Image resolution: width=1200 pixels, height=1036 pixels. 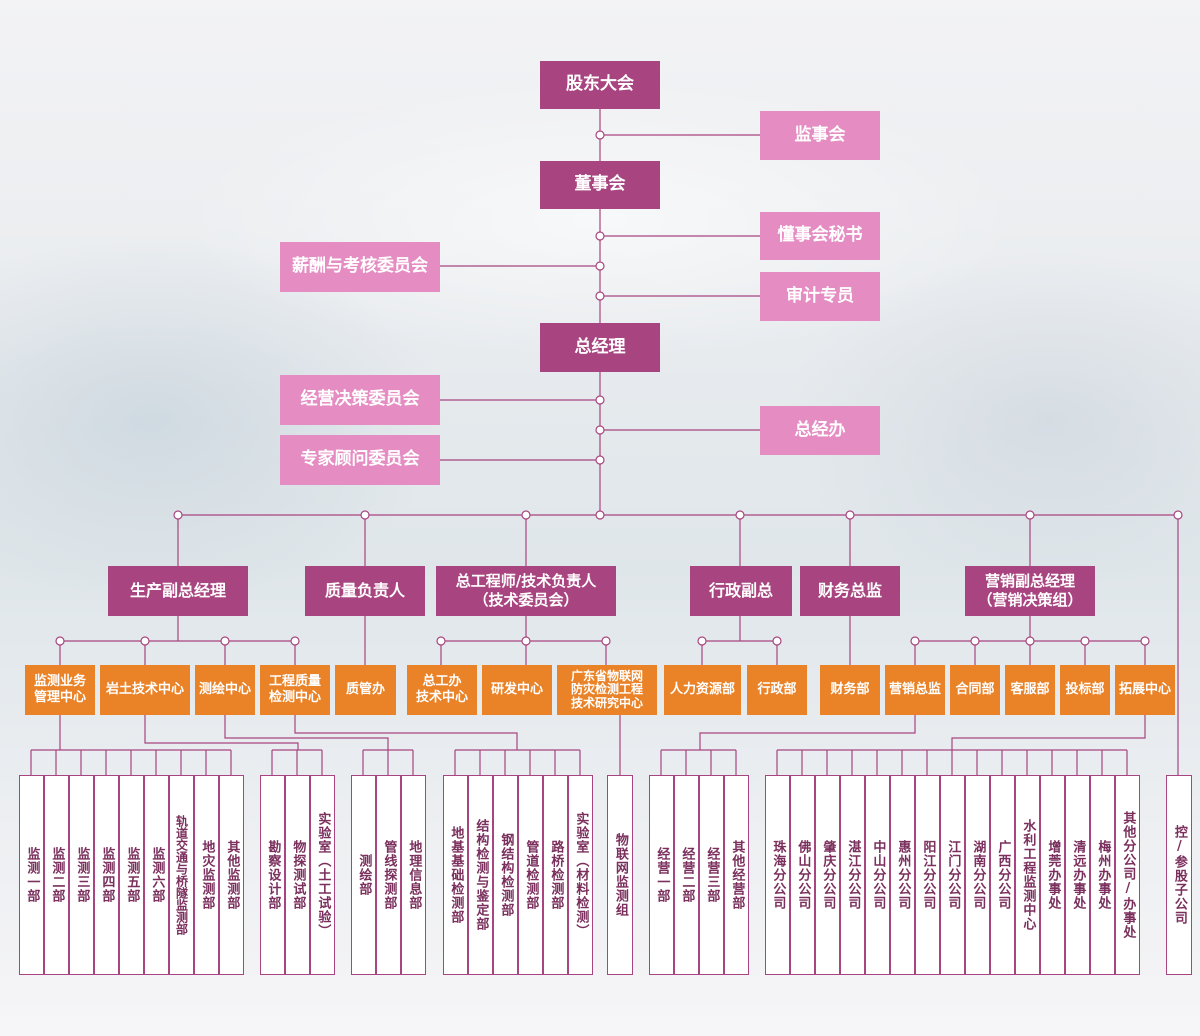 I want to click on quality-test-center-box: 工程质量 检测中心, so click(x=295, y=690).